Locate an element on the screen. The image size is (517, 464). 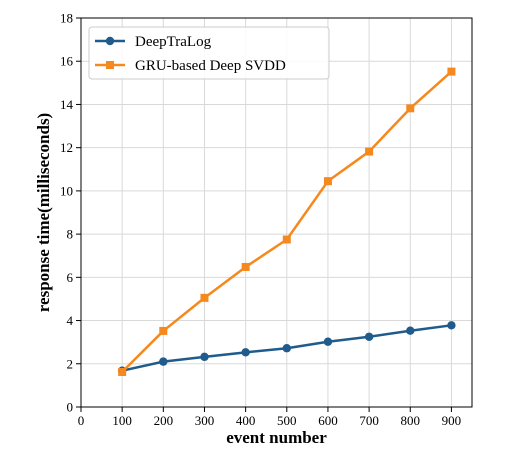
x-tick-label: 400 is located at coordinates (246, 420).